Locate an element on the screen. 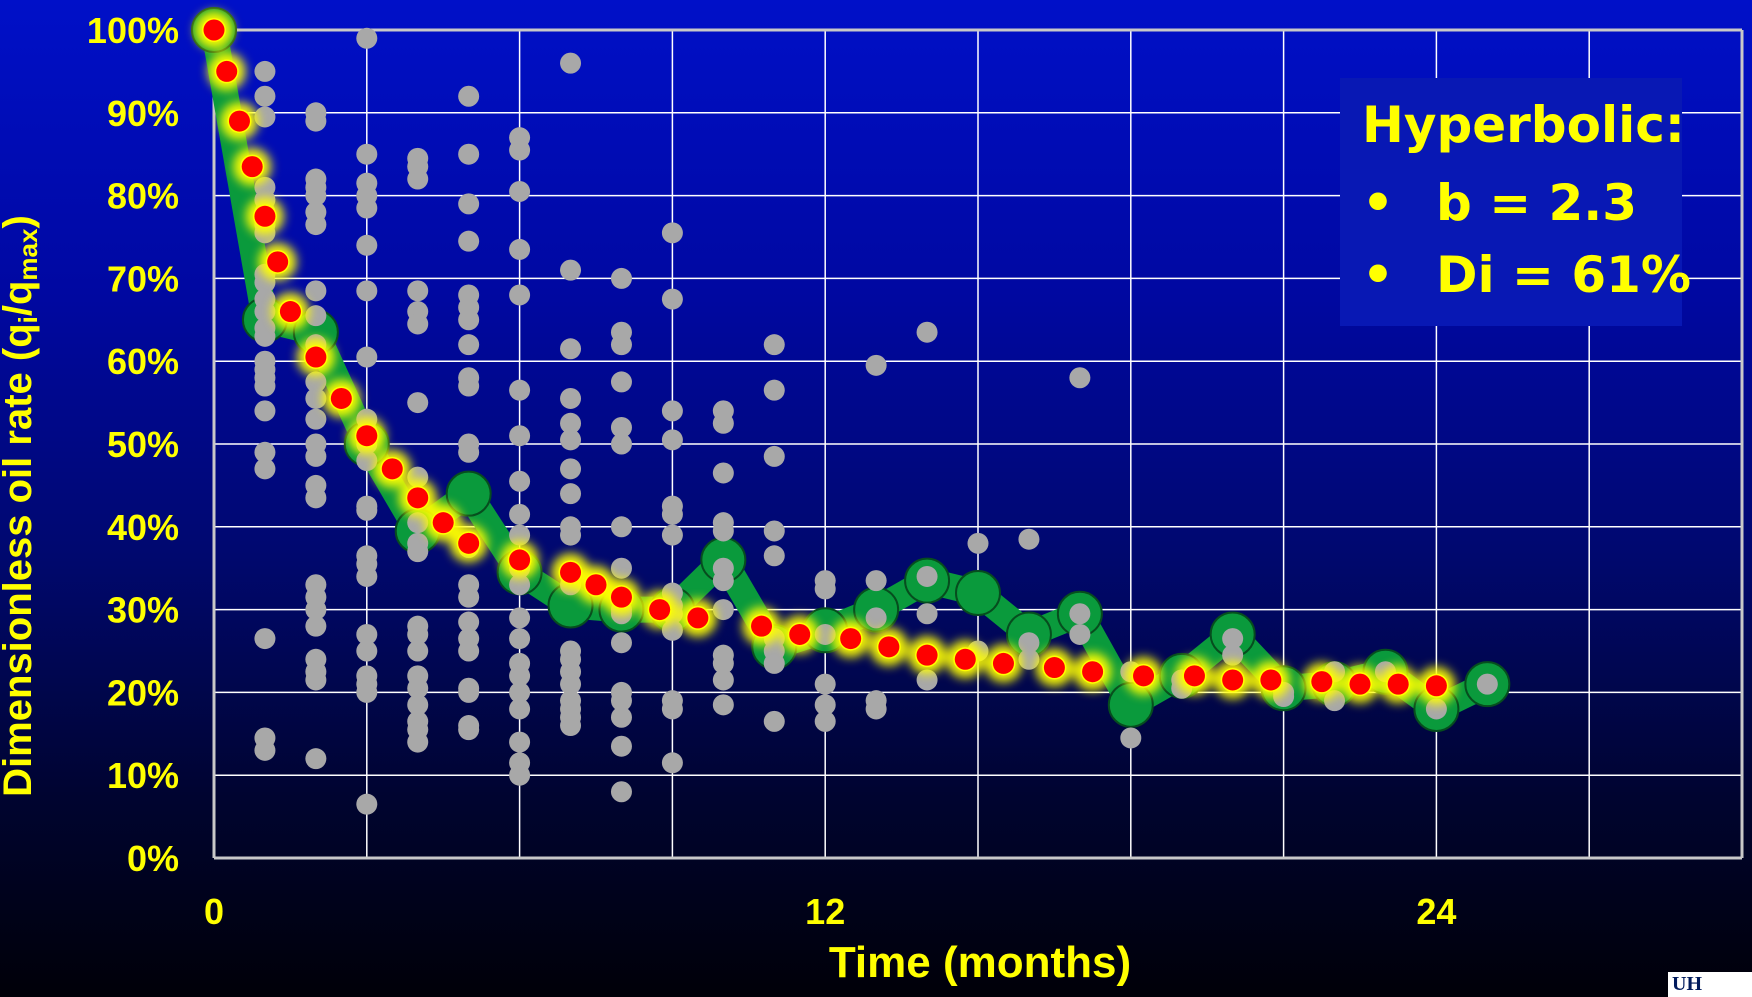 The width and height of the screenshot is (1752, 997). annotation-item-b: • b = 2.3 is located at coordinates (1499, 203).